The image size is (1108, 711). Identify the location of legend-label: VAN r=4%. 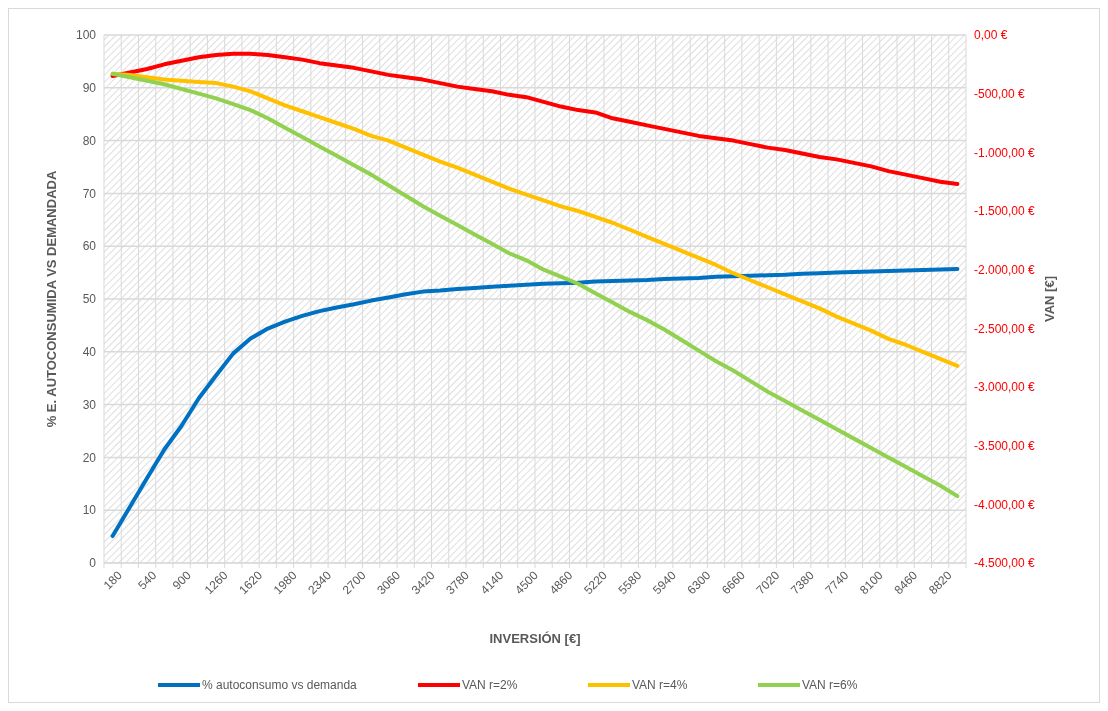
(660, 685).